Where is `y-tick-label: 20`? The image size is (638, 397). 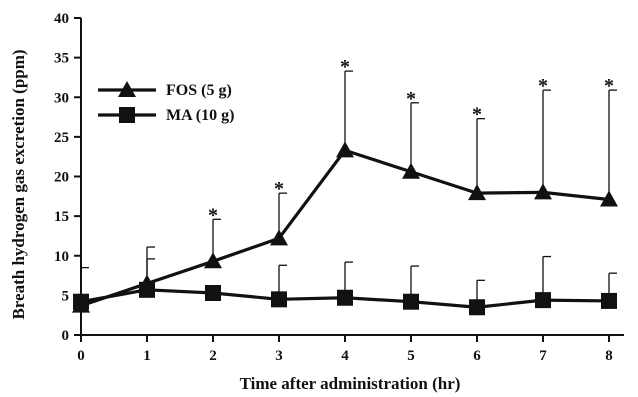
y-tick-label: 20 is located at coordinates (61, 178).